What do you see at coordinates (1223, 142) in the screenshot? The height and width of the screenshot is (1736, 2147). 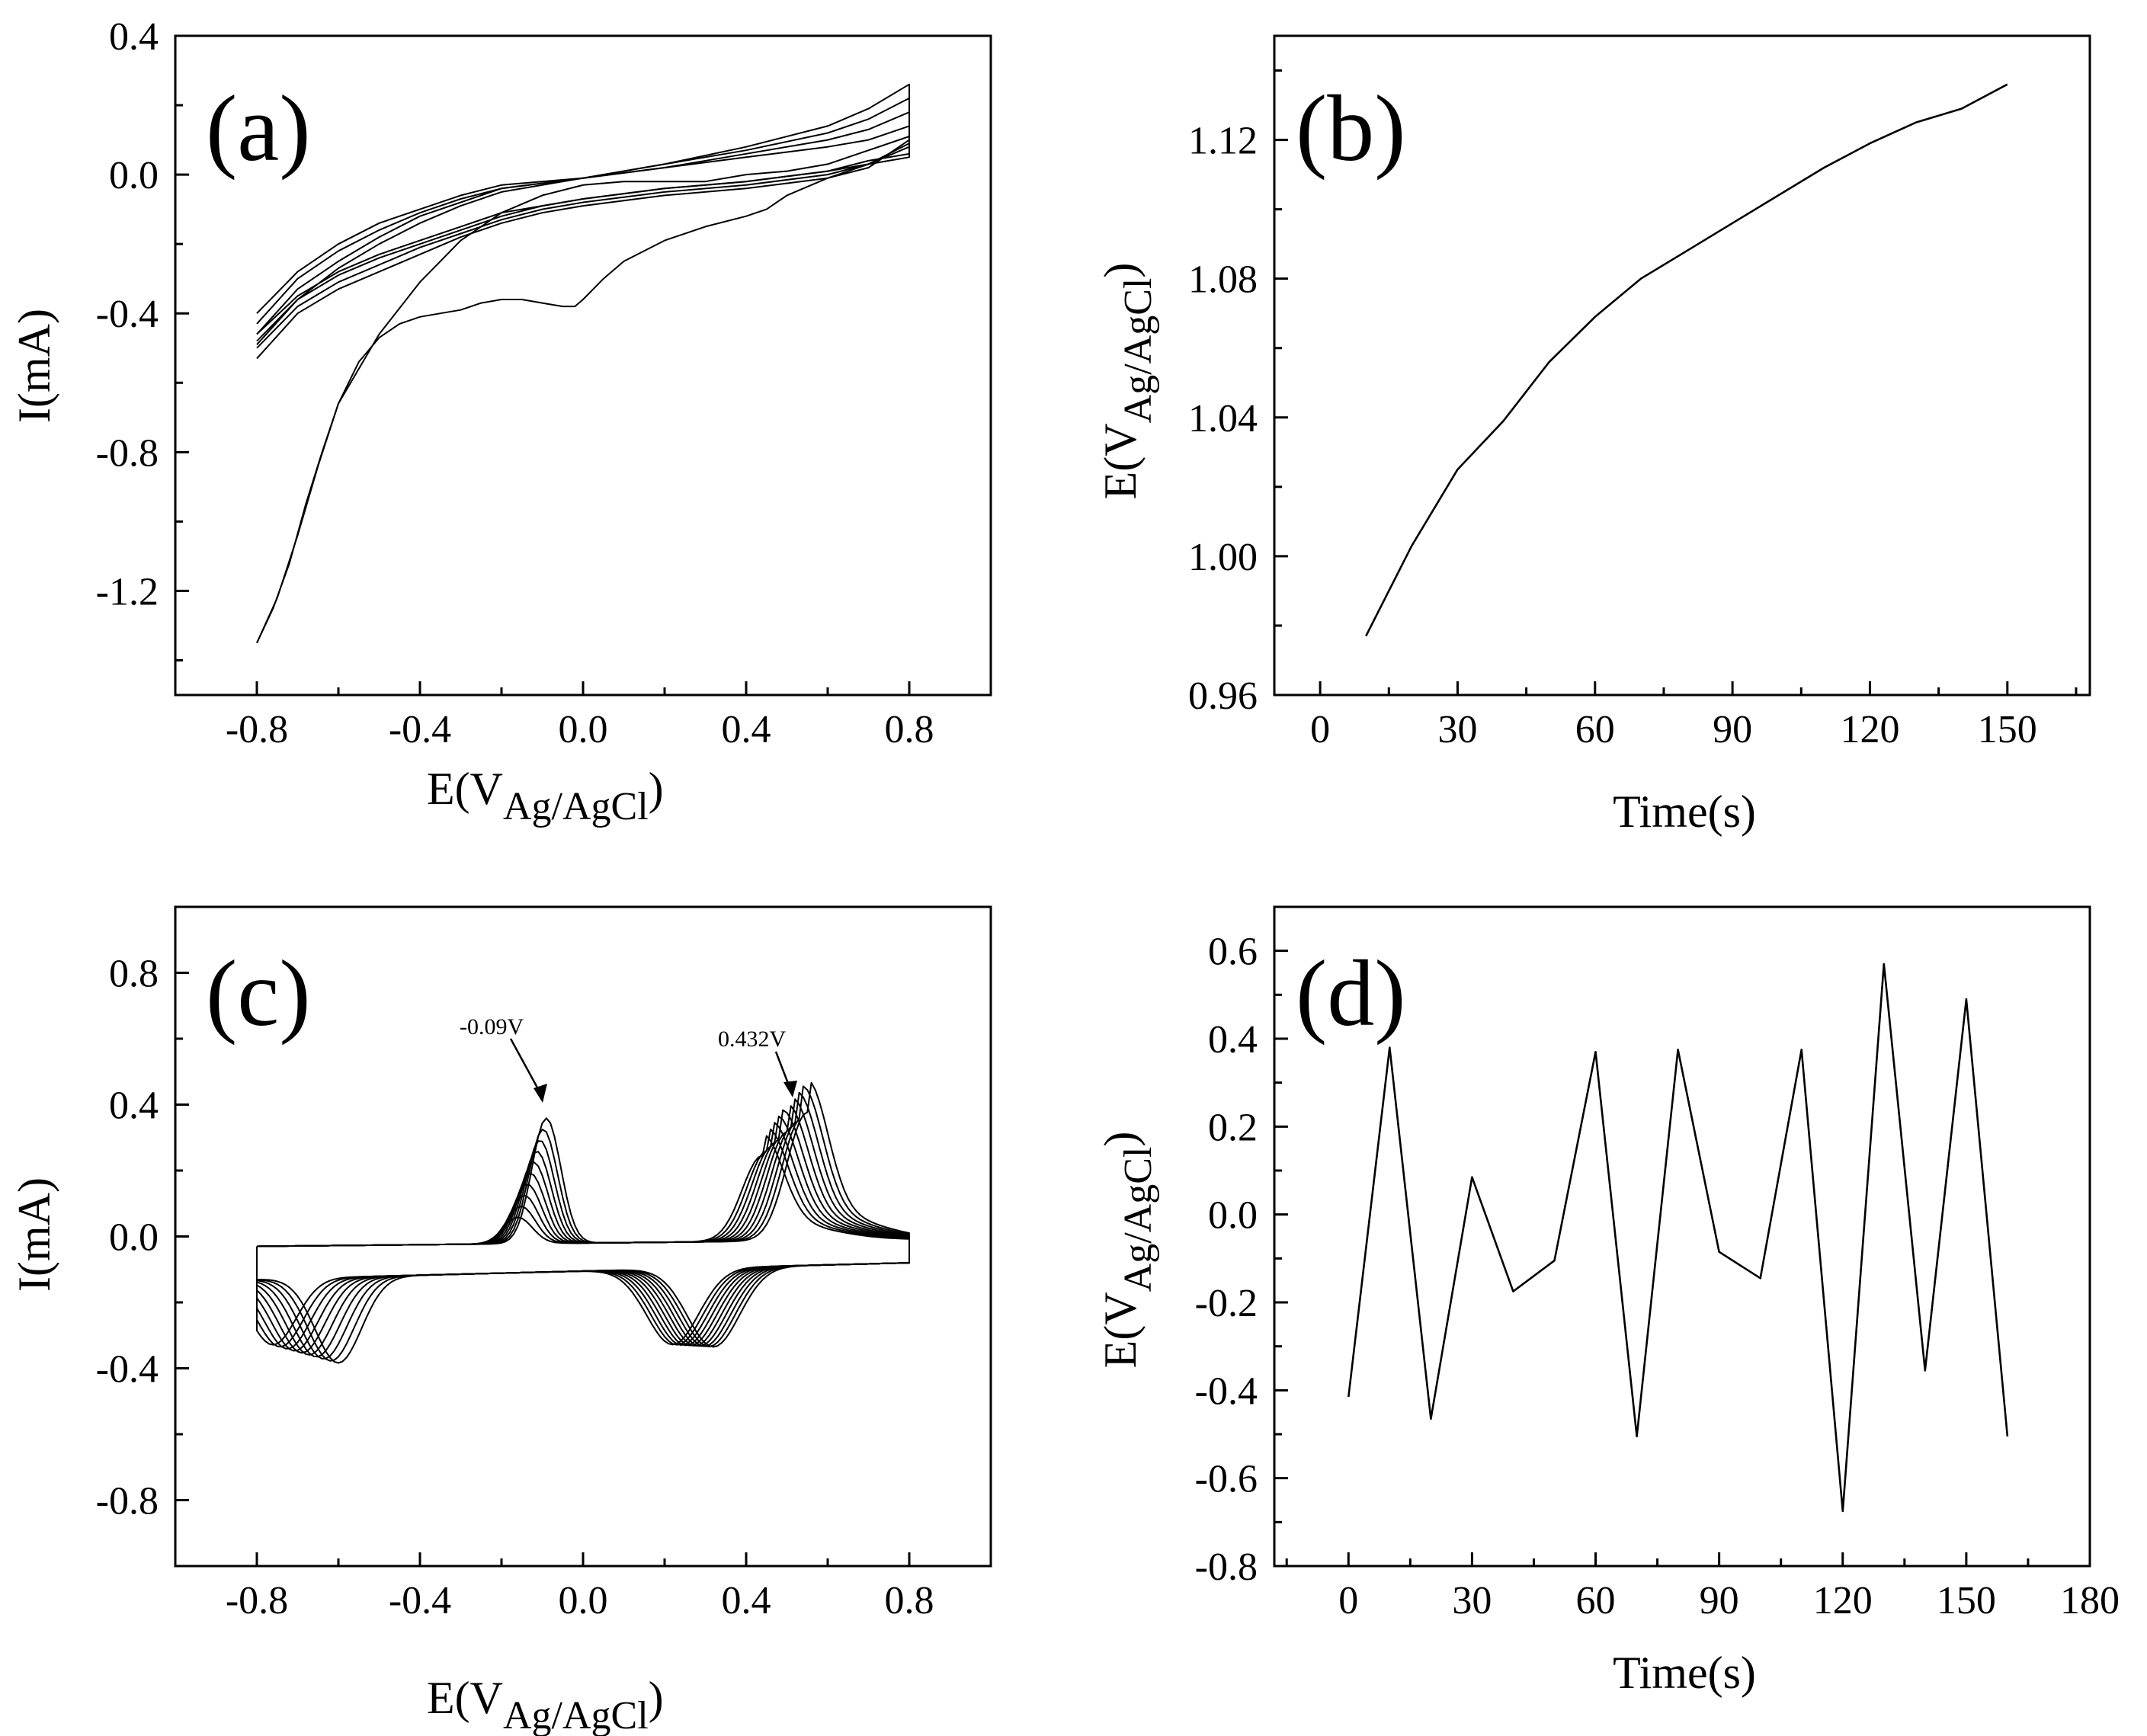 I see `y-tick-label: 1.12` at bounding box center [1223, 142].